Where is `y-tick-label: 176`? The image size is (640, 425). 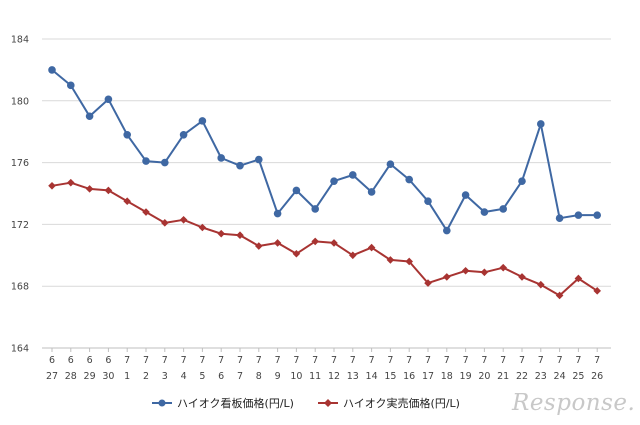
y-tick-label: 176 is located at coordinates (20, 163).